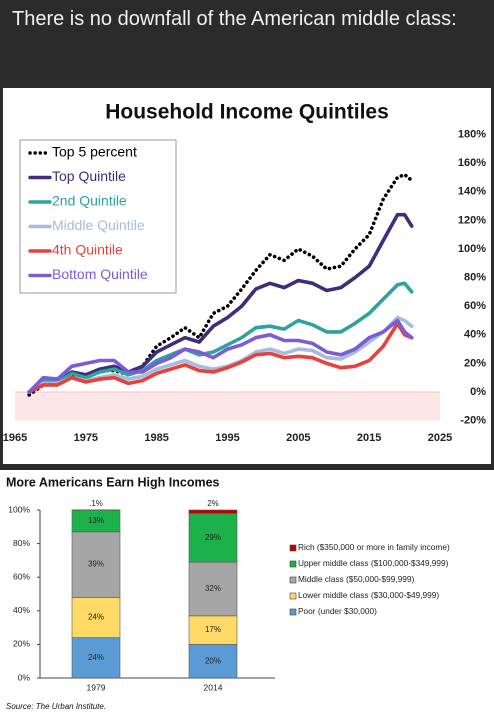 The image size is (494, 720). What do you see at coordinates (96, 687) in the screenshot?
I see `x-tick-label: 1979` at bounding box center [96, 687].